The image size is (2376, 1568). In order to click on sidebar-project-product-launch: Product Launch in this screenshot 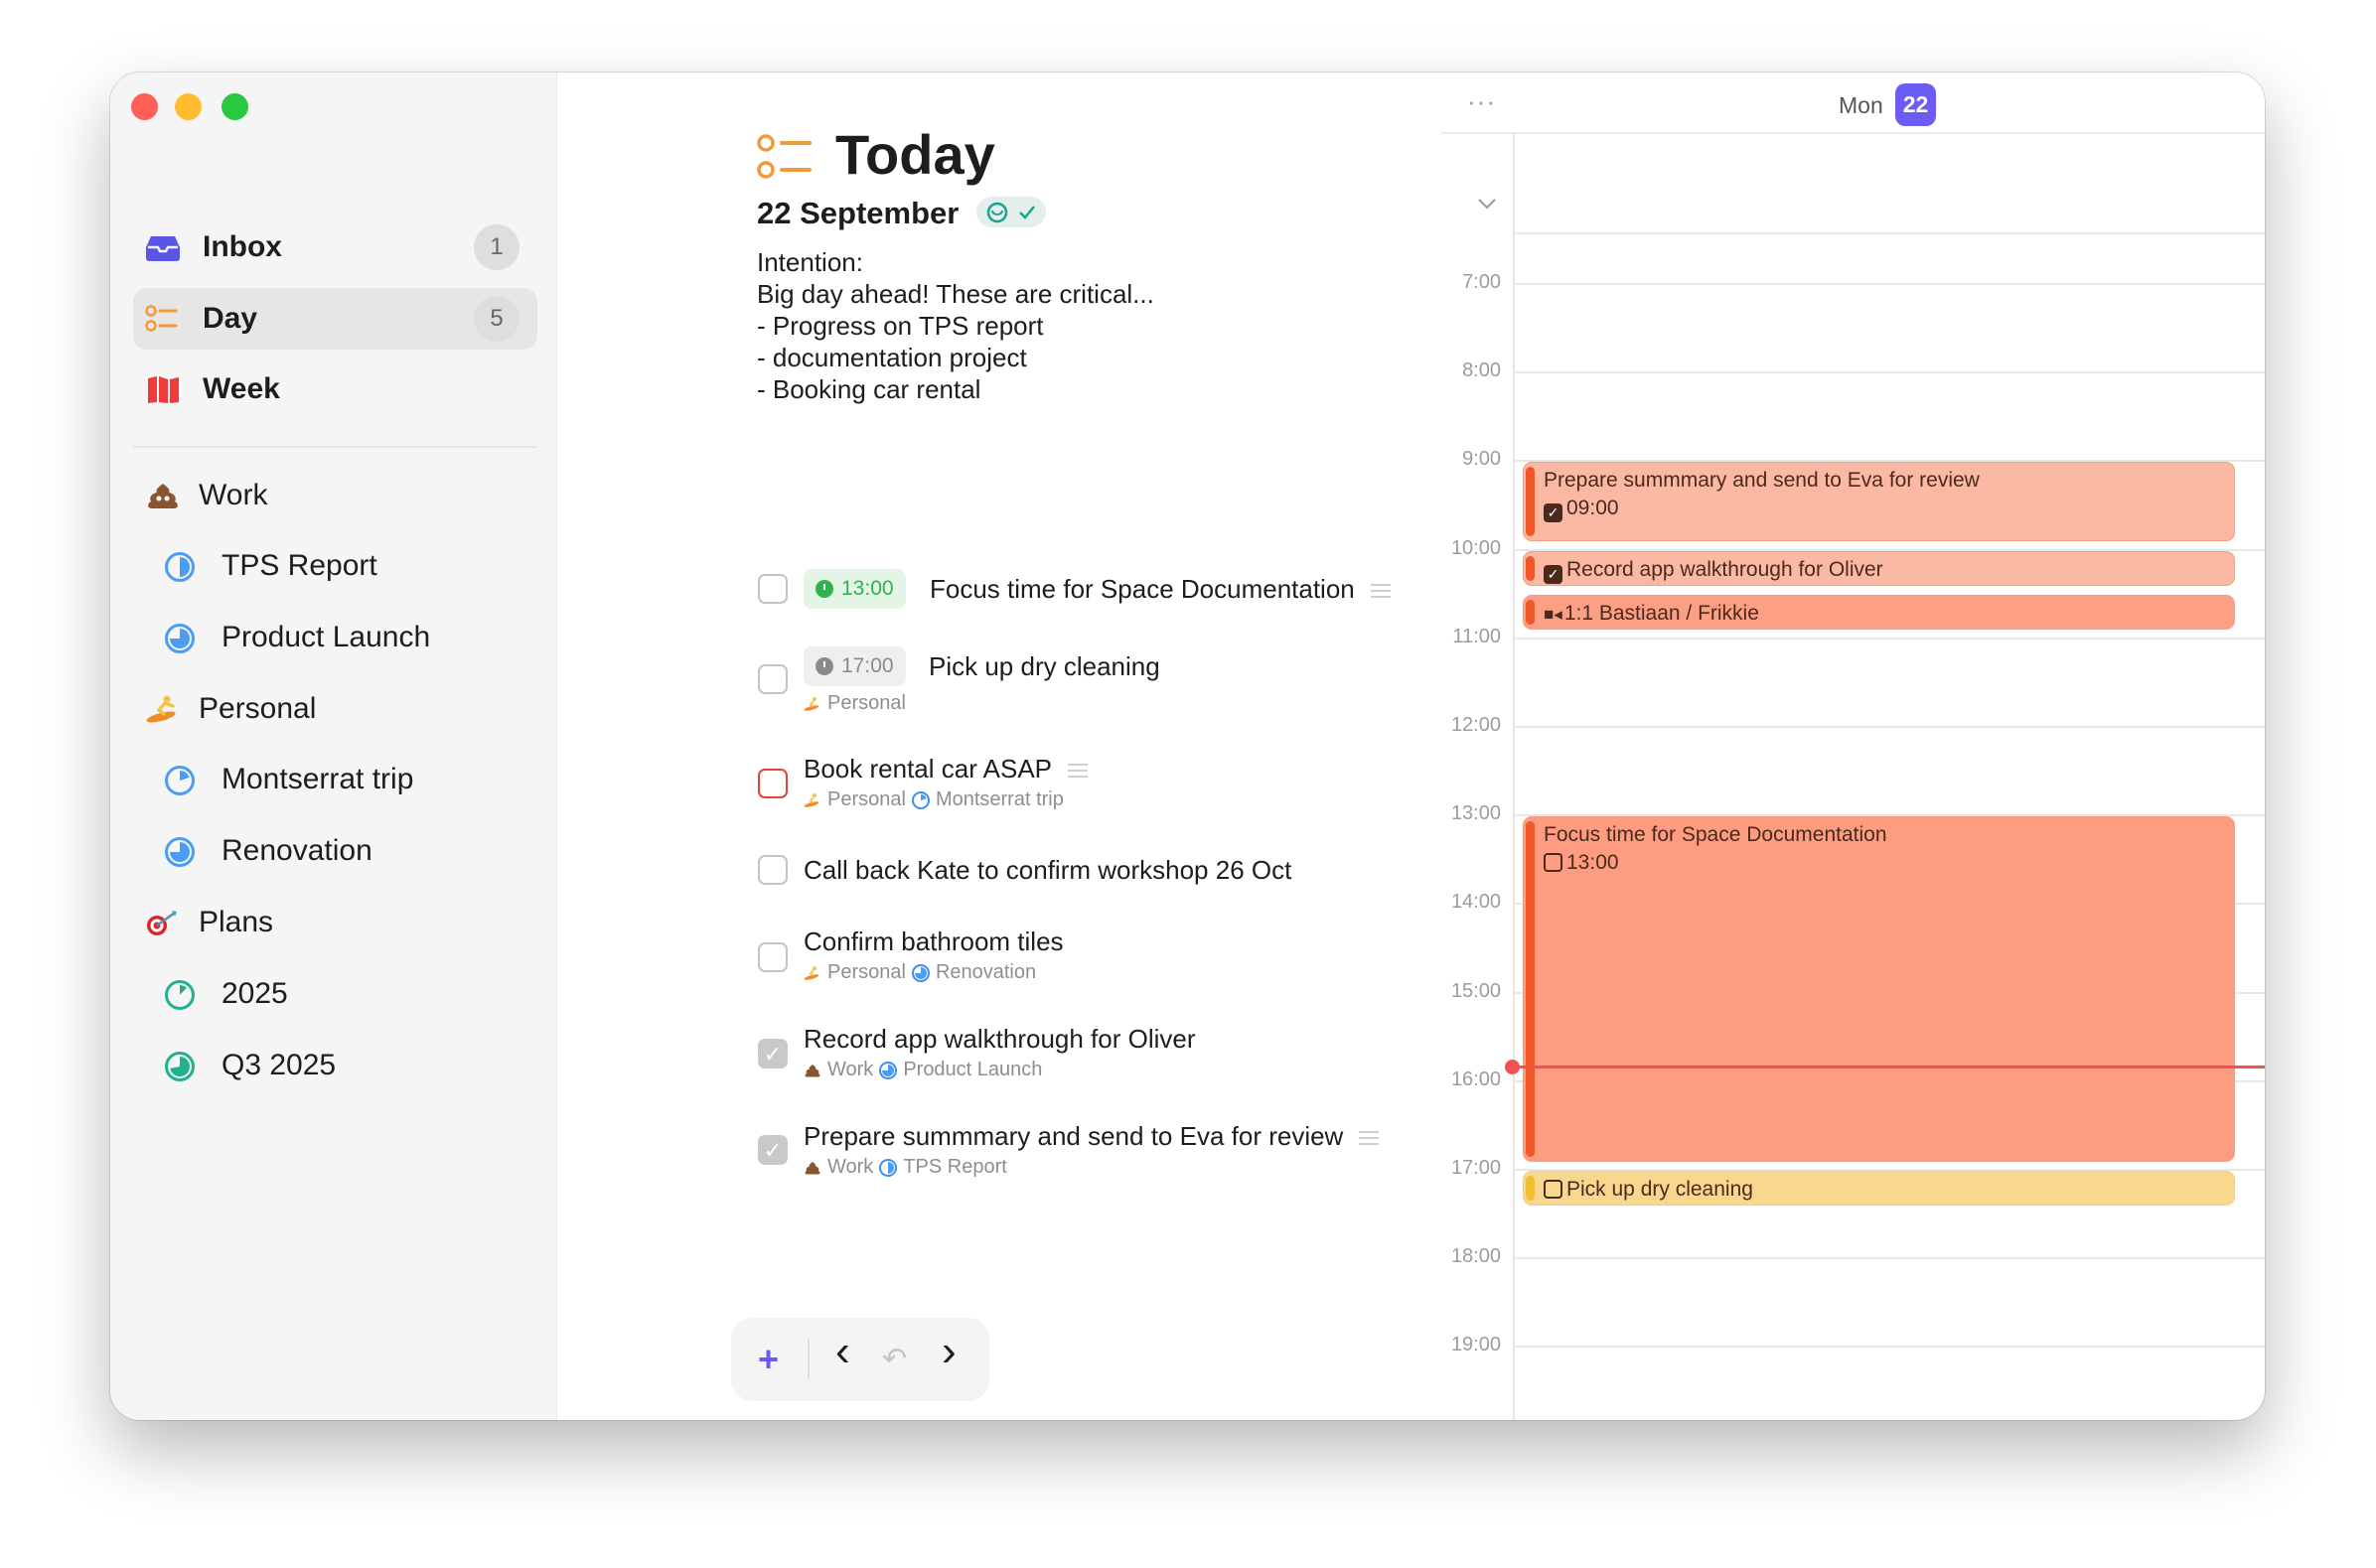, I will do `click(335, 637)`.